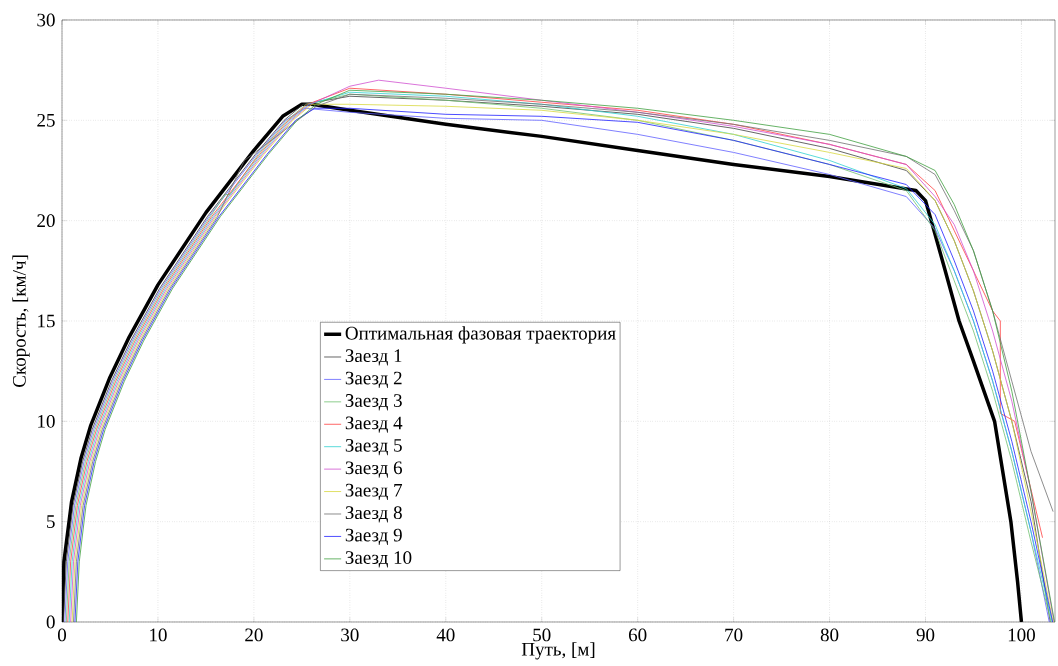  Describe the element at coordinates (50, 622) in the screenshot. I see `y-tick-label: 0` at that location.